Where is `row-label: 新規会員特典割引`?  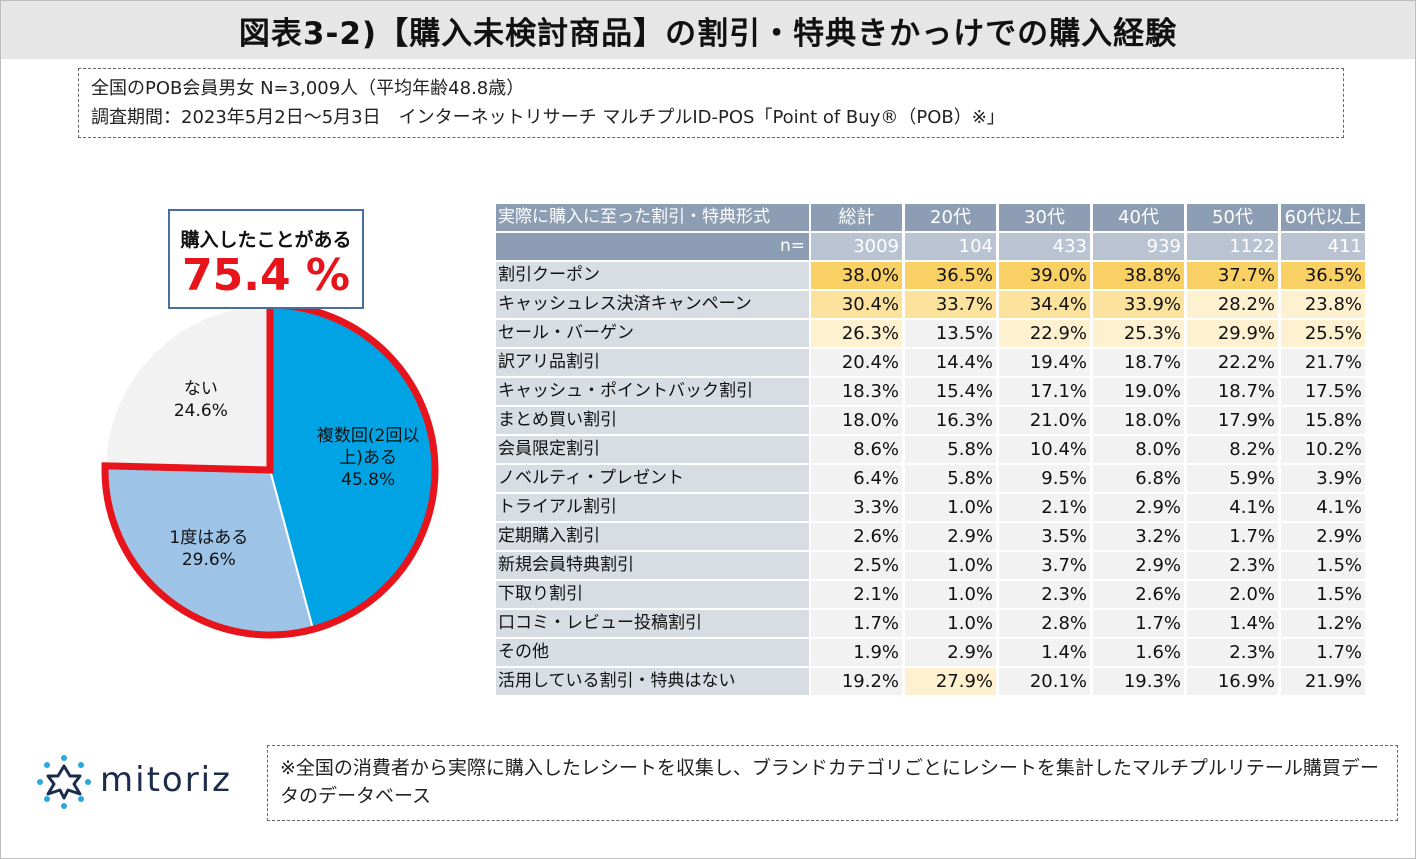
row-label: 新規会員特典割引 is located at coordinates (652, 565).